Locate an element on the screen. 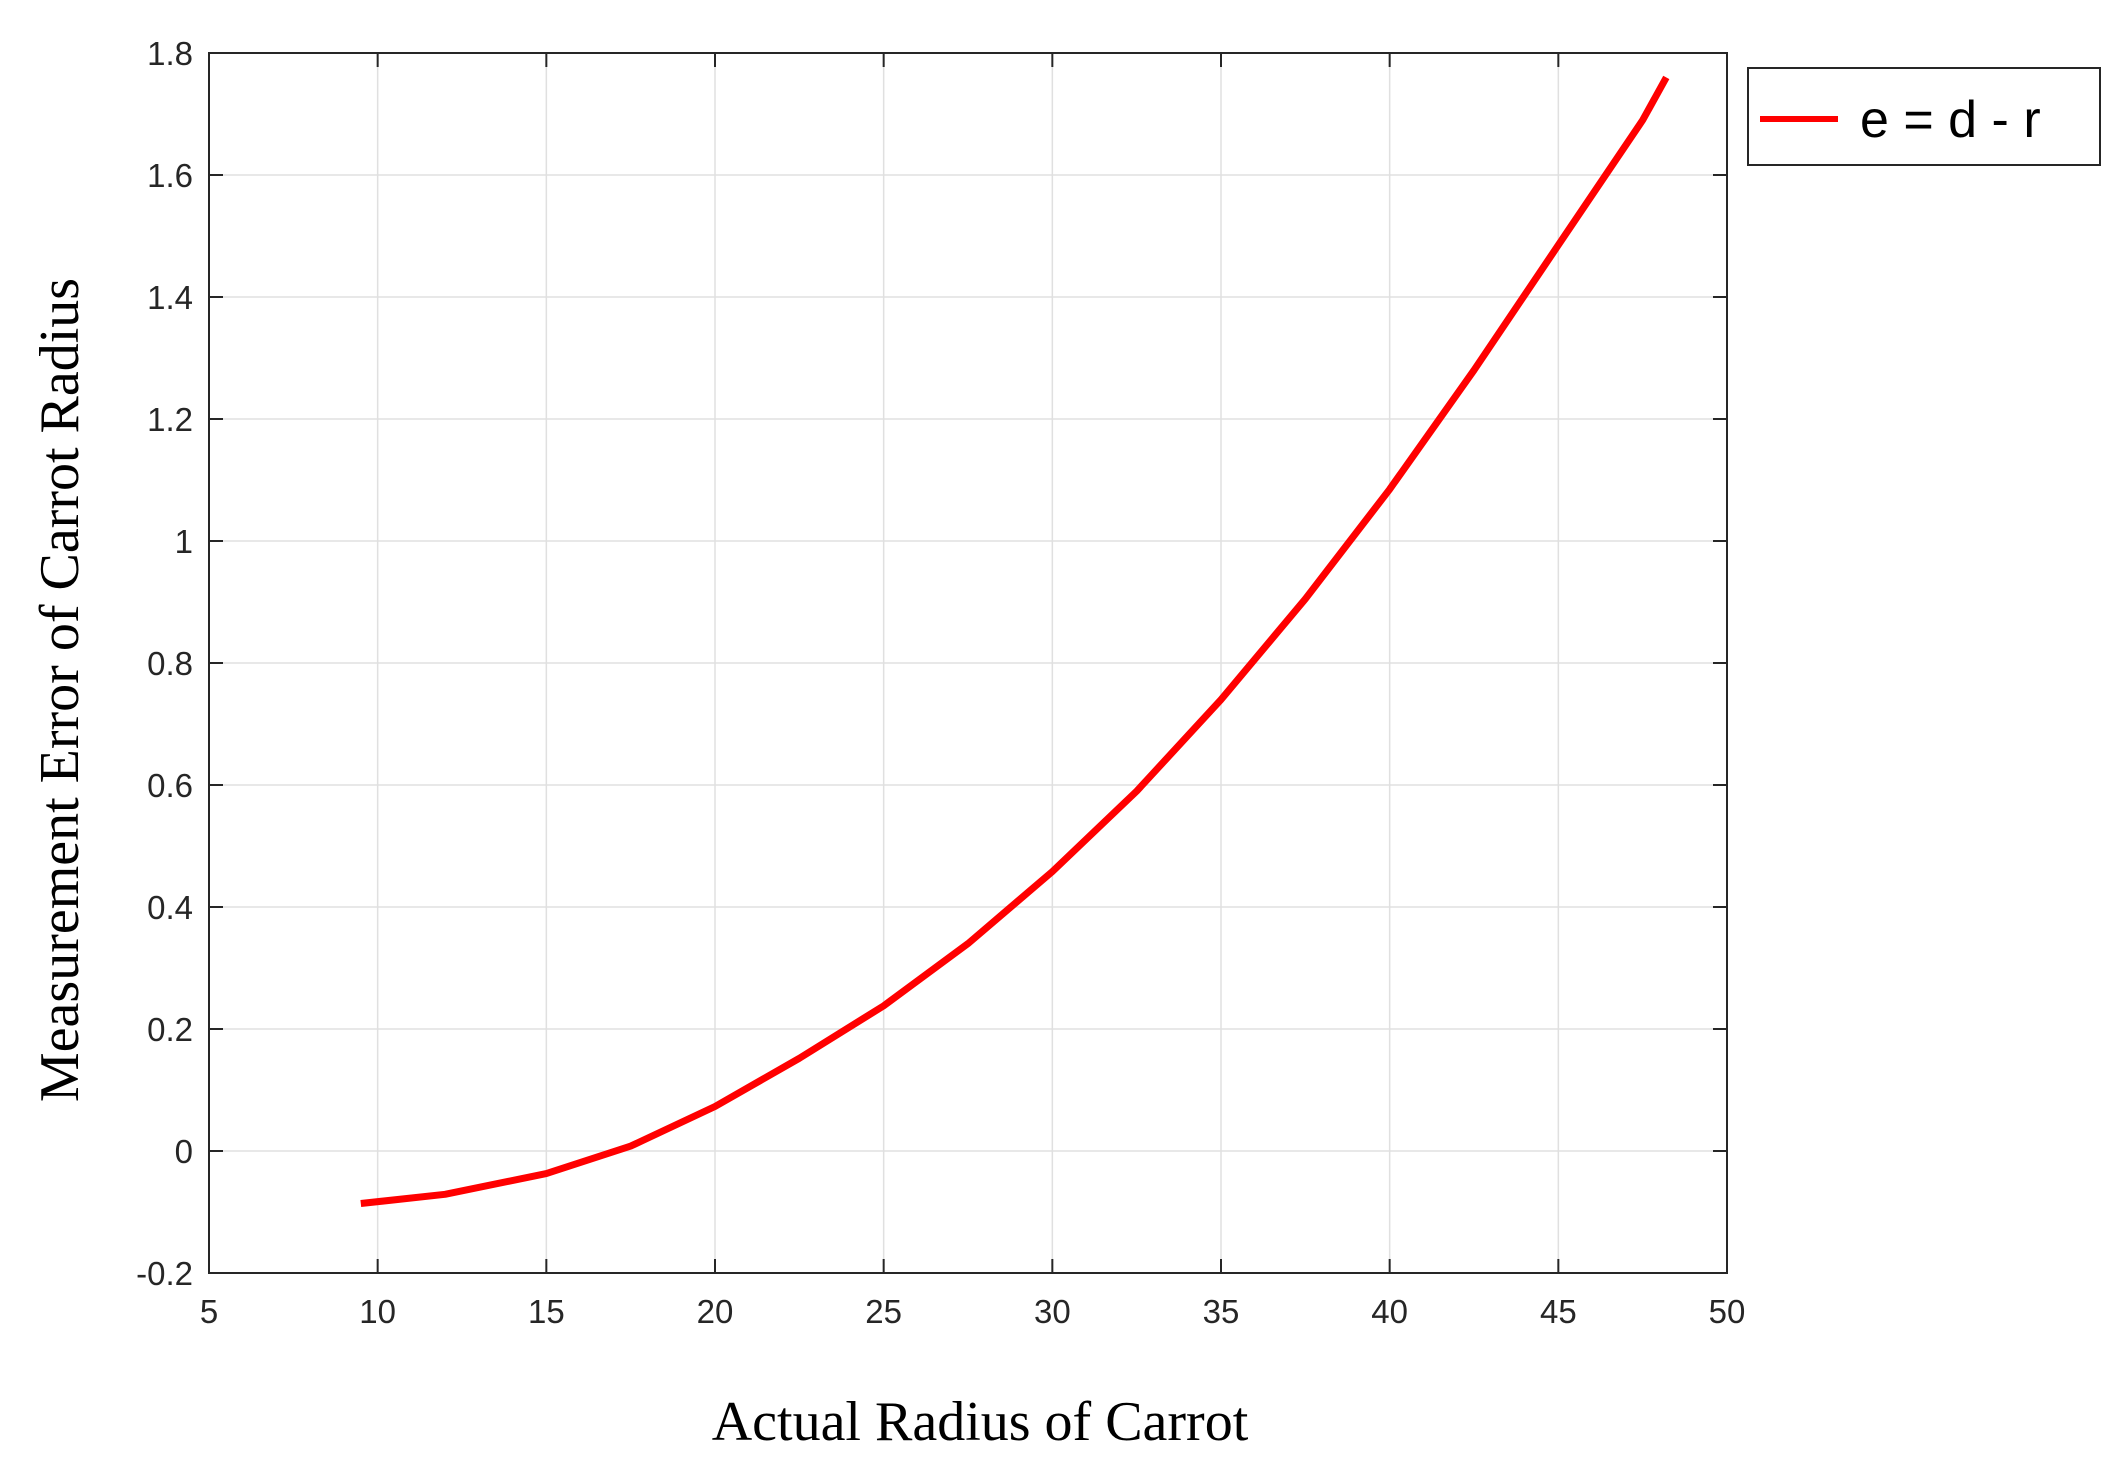 The image size is (2127, 1472). y-tick-label: 0 is located at coordinates (184, 1151).